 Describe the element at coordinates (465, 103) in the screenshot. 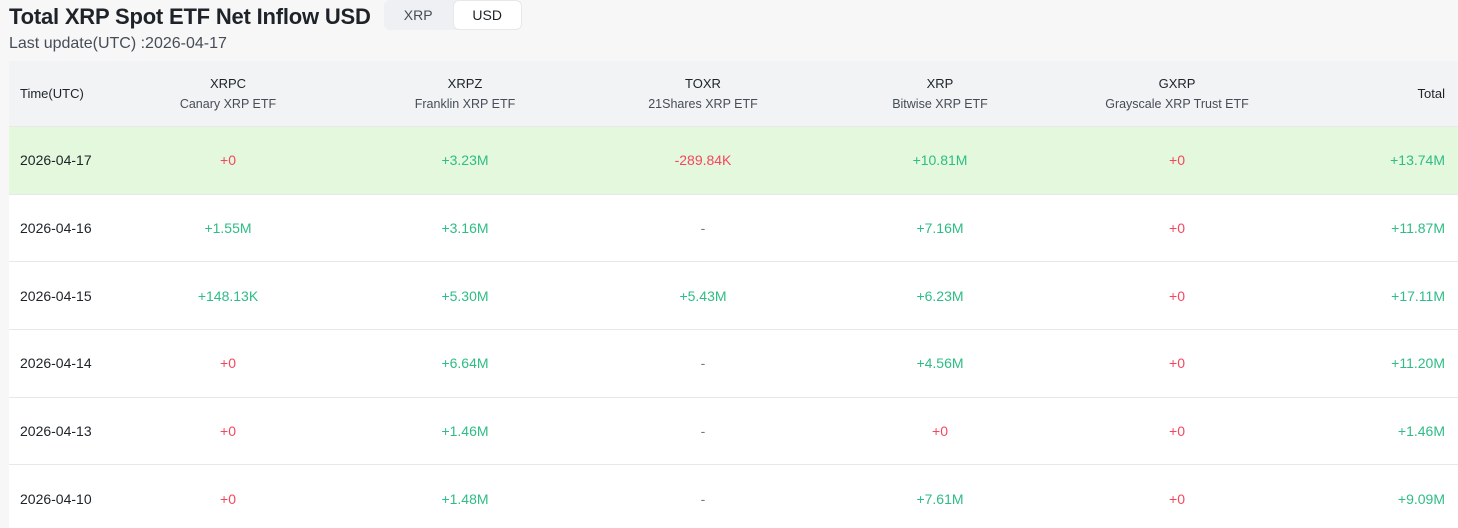

I see `column-fund-name: Franklin XRP ETF` at that location.